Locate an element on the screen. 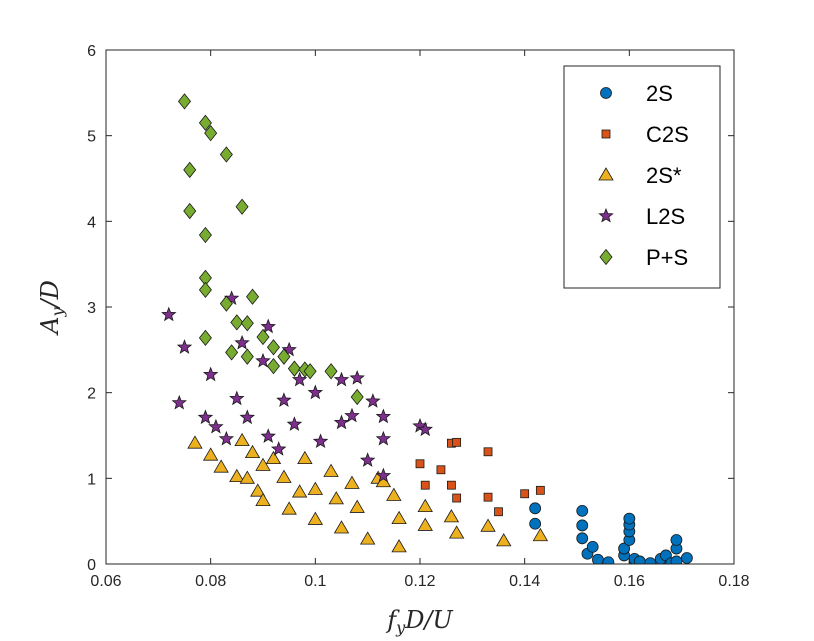 This screenshot has width=814, height=641. x-tick-label: 0.12 is located at coordinates (419, 581).